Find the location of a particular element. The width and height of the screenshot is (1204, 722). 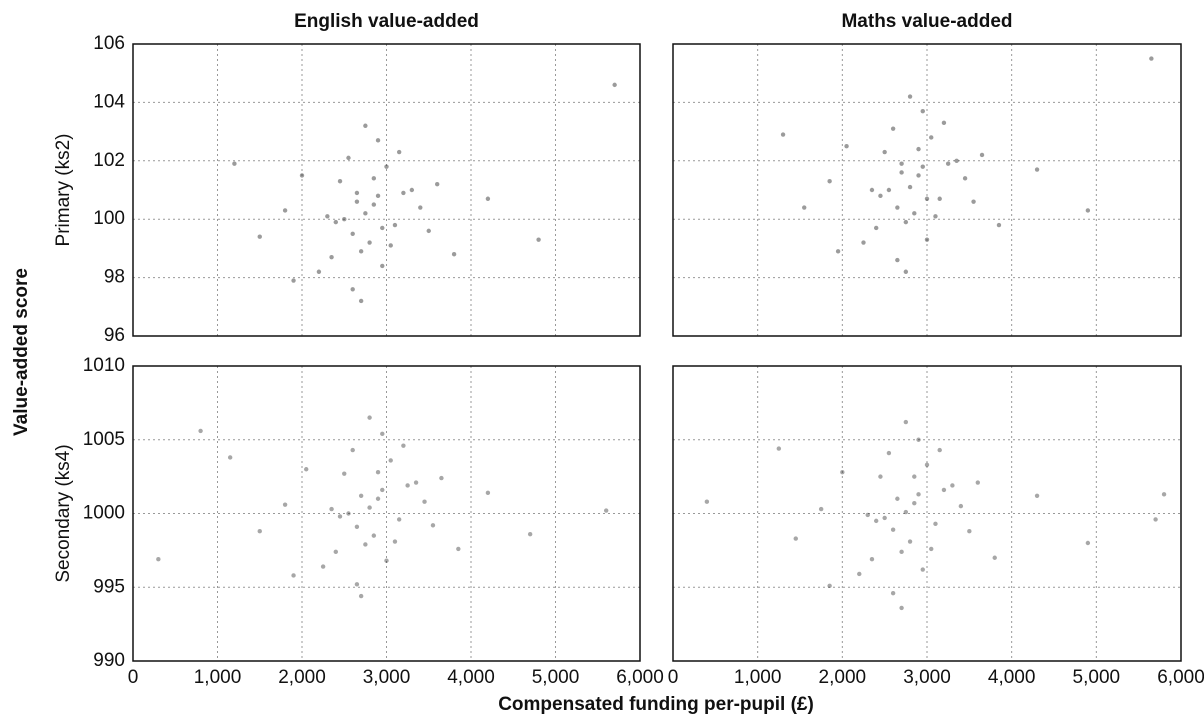

y-tick-label: 100 is located at coordinates (109, 218).